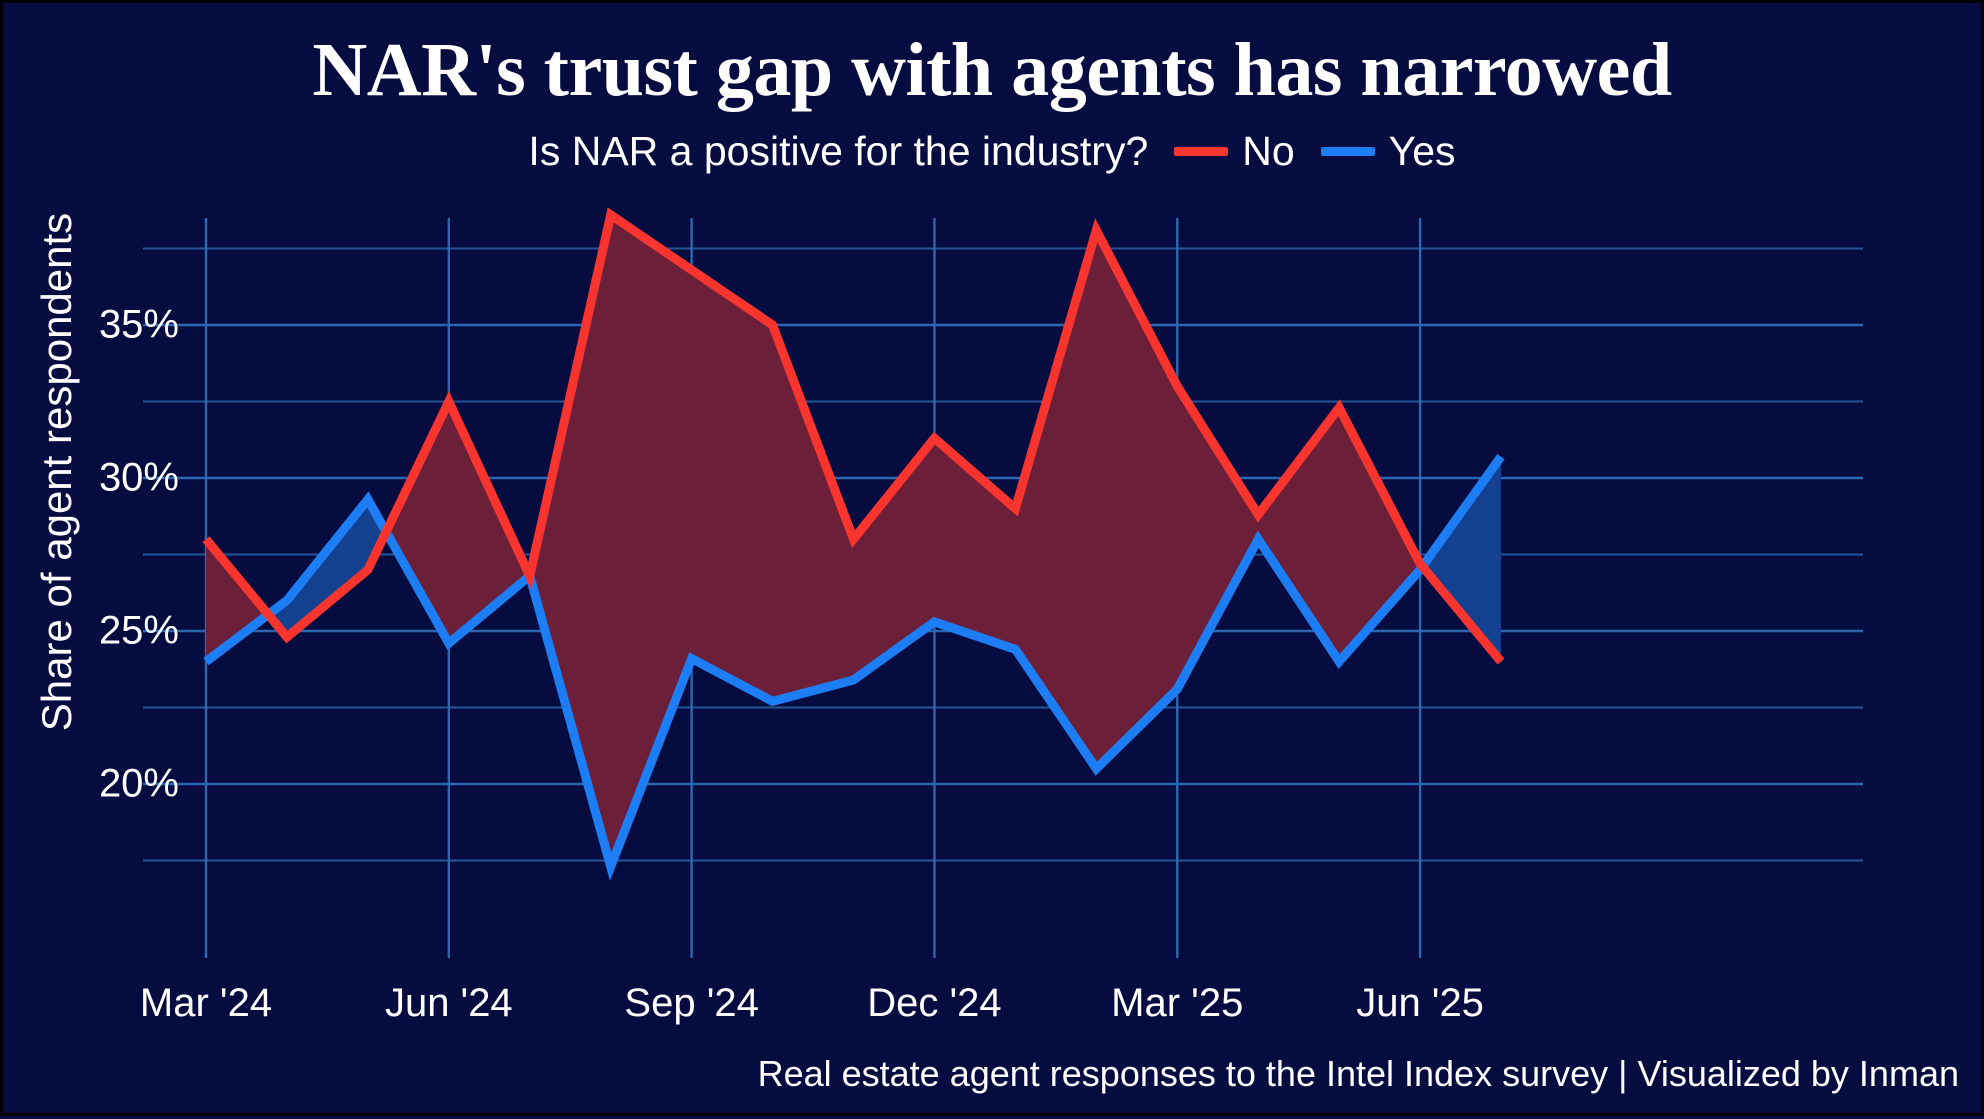  What do you see at coordinates (91, 558) in the screenshot?
I see `y-axis-ticks: 20% 25% 30% 35%` at bounding box center [91, 558].